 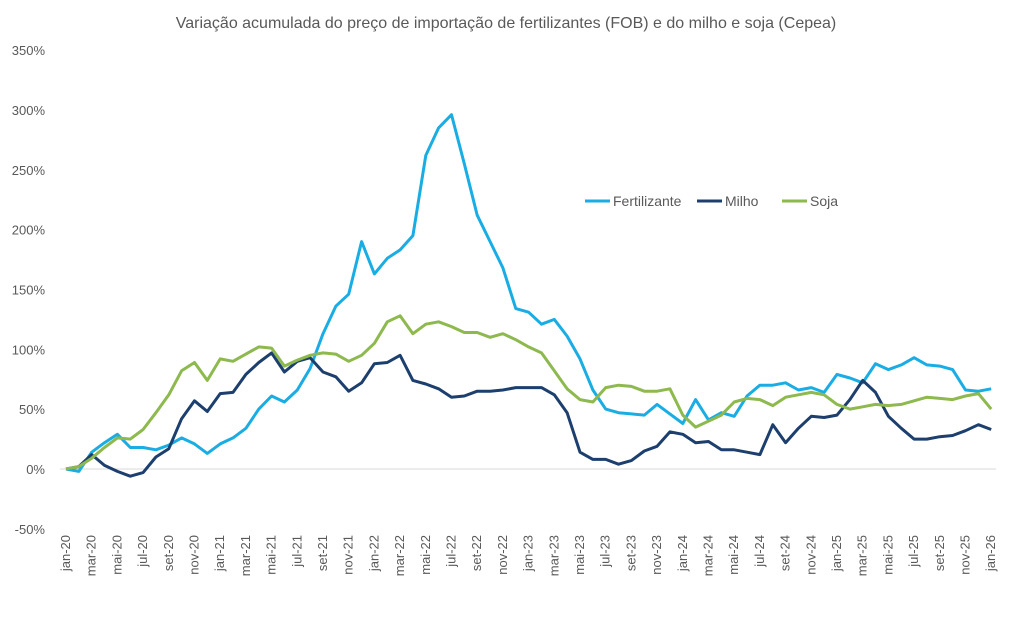 I want to click on x-tick-label: nov-24, so click(x=810, y=555).